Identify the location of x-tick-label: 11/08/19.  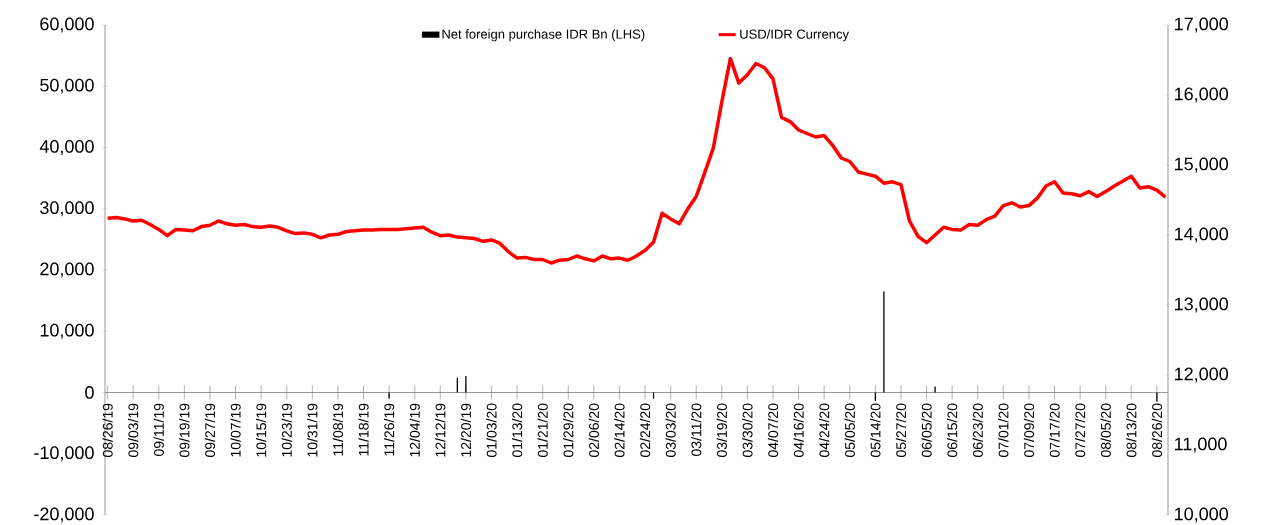
(338, 429).